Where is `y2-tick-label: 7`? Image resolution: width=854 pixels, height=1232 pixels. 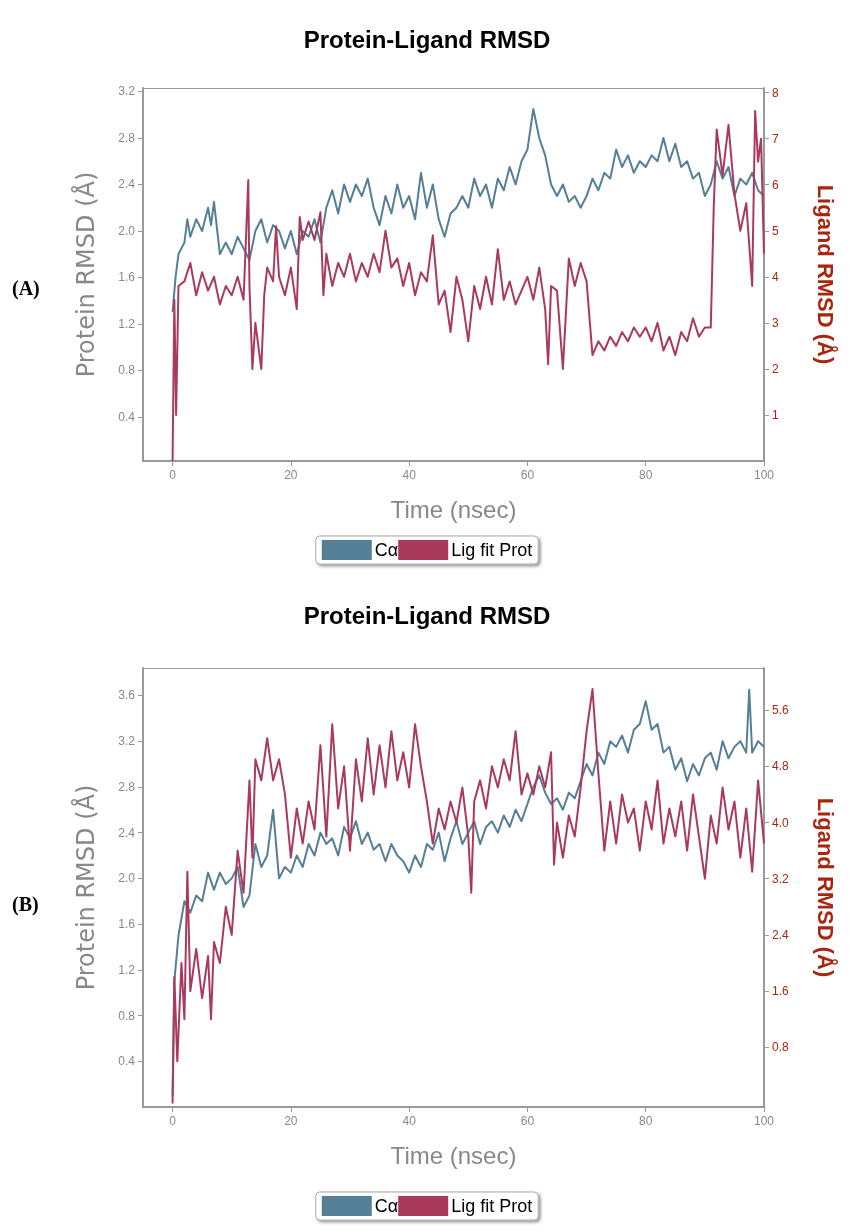
y2-tick-label: 7 is located at coordinates (775, 138).